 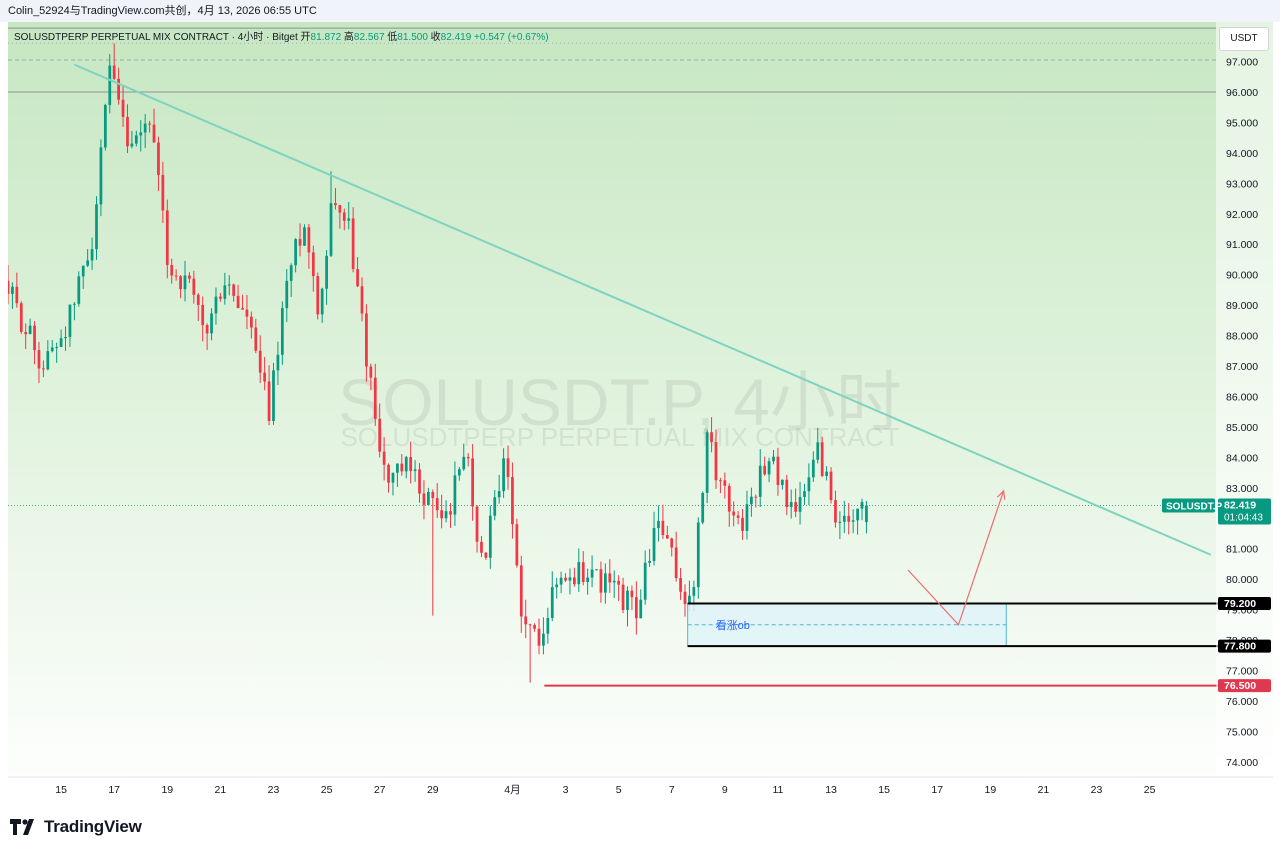 What do you see at coordinates (369, 37) in the screenshot?
I see `legend-high: 82.567` at bounding box center [369, 37].